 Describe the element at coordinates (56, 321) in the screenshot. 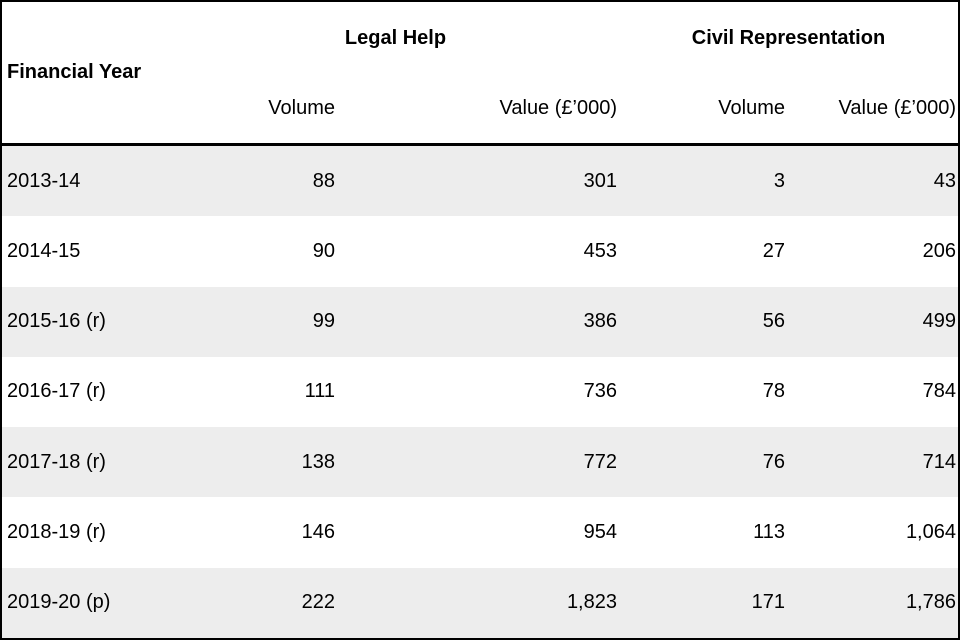

I see `year-cell: 2015-16 (r)` at that location.